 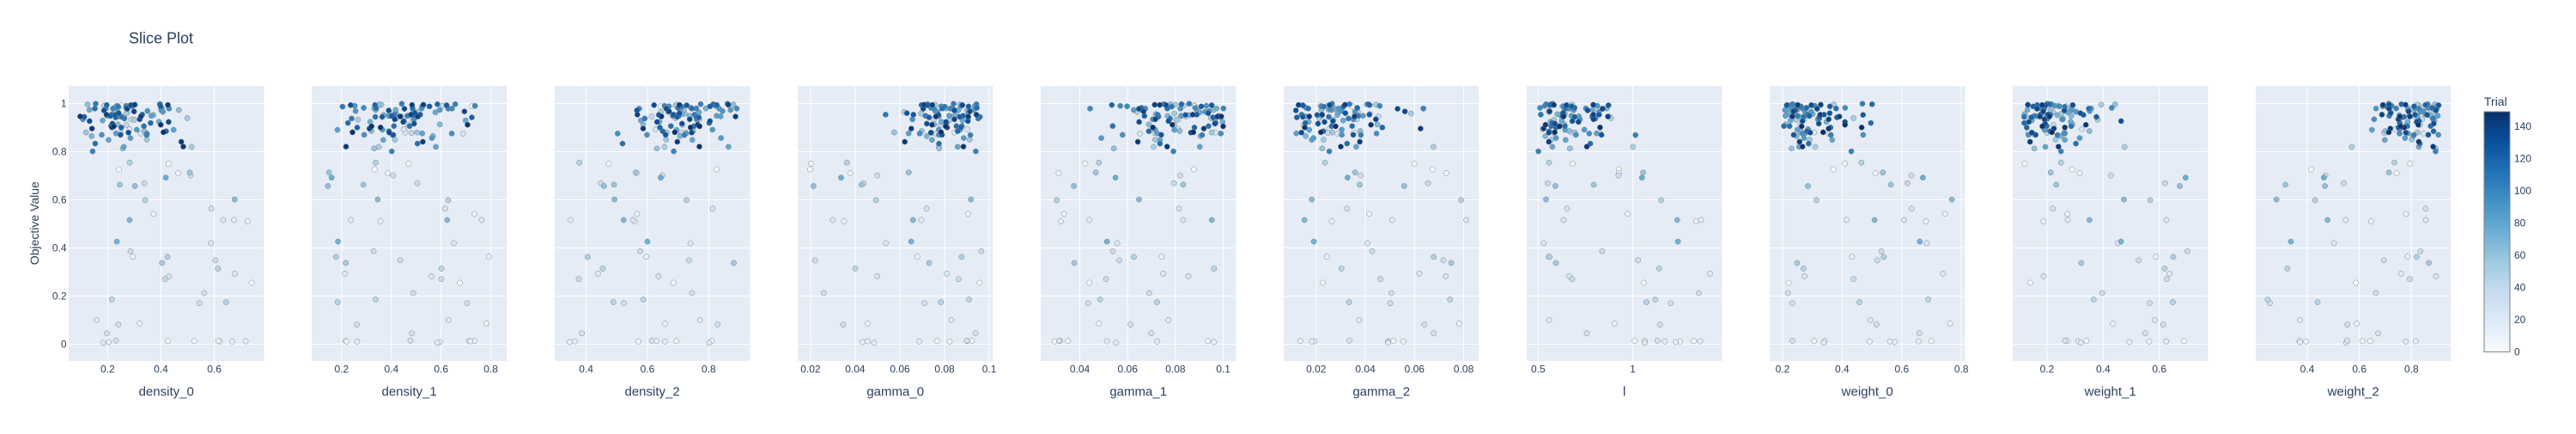 I want to click on svg-text: 140, so click(x=2522, y=126).